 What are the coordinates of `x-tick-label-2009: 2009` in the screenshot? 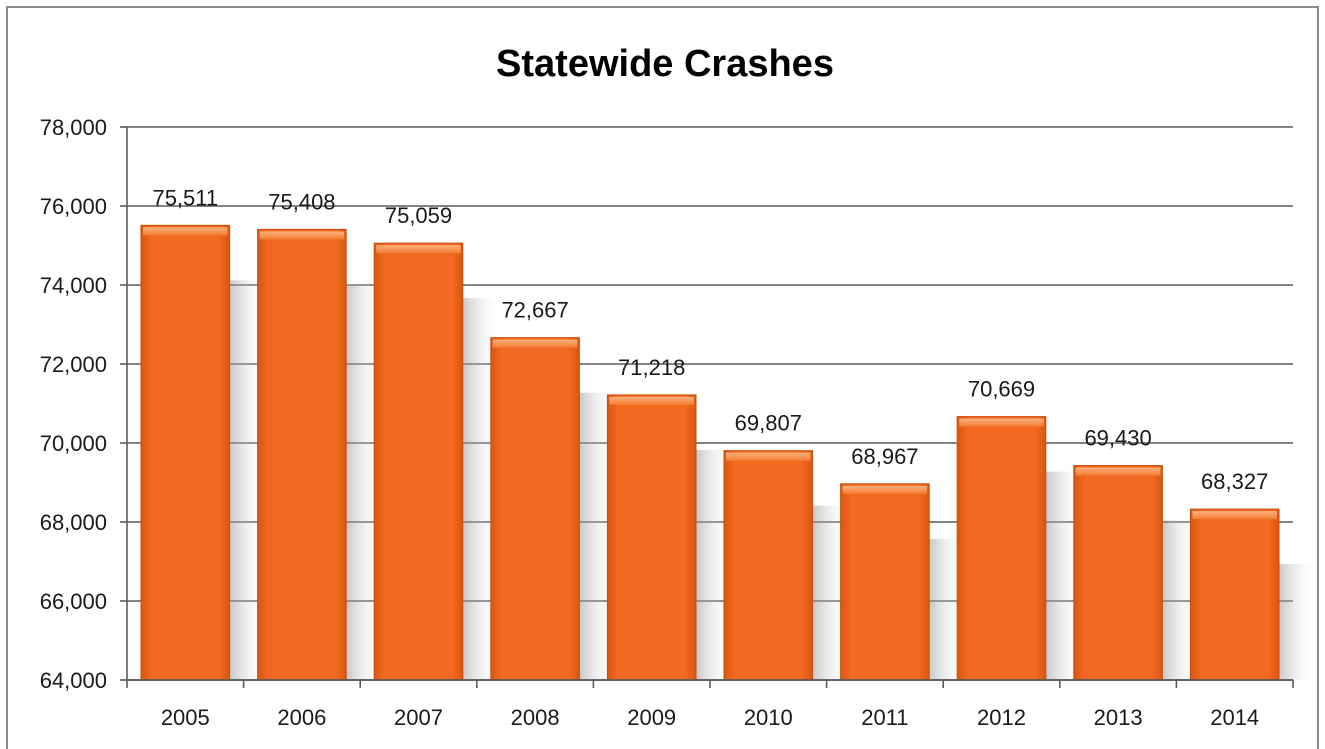 It's located at (651, 717).